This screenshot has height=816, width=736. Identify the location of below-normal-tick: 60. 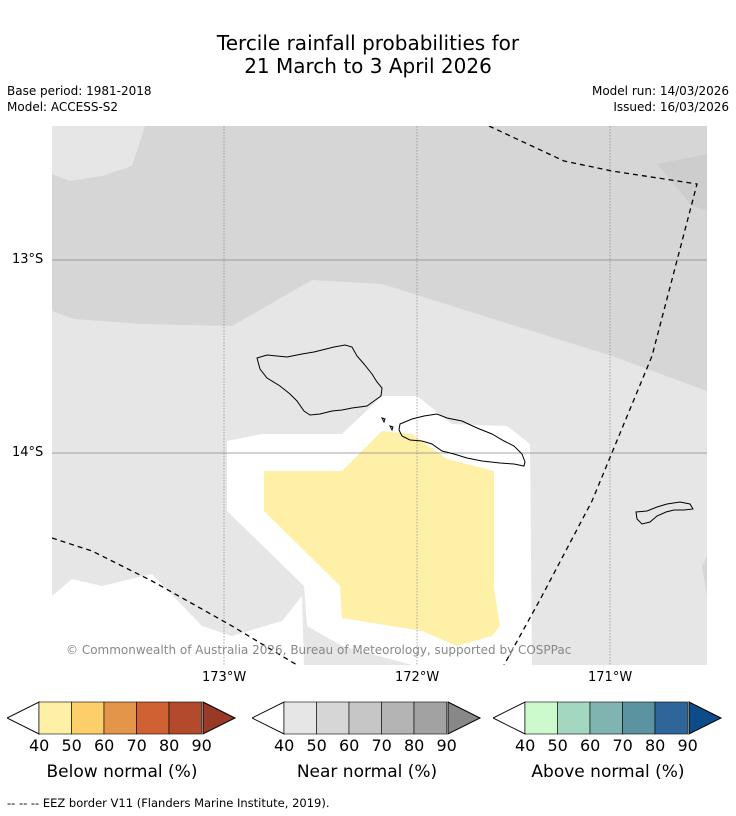
(104, 745).